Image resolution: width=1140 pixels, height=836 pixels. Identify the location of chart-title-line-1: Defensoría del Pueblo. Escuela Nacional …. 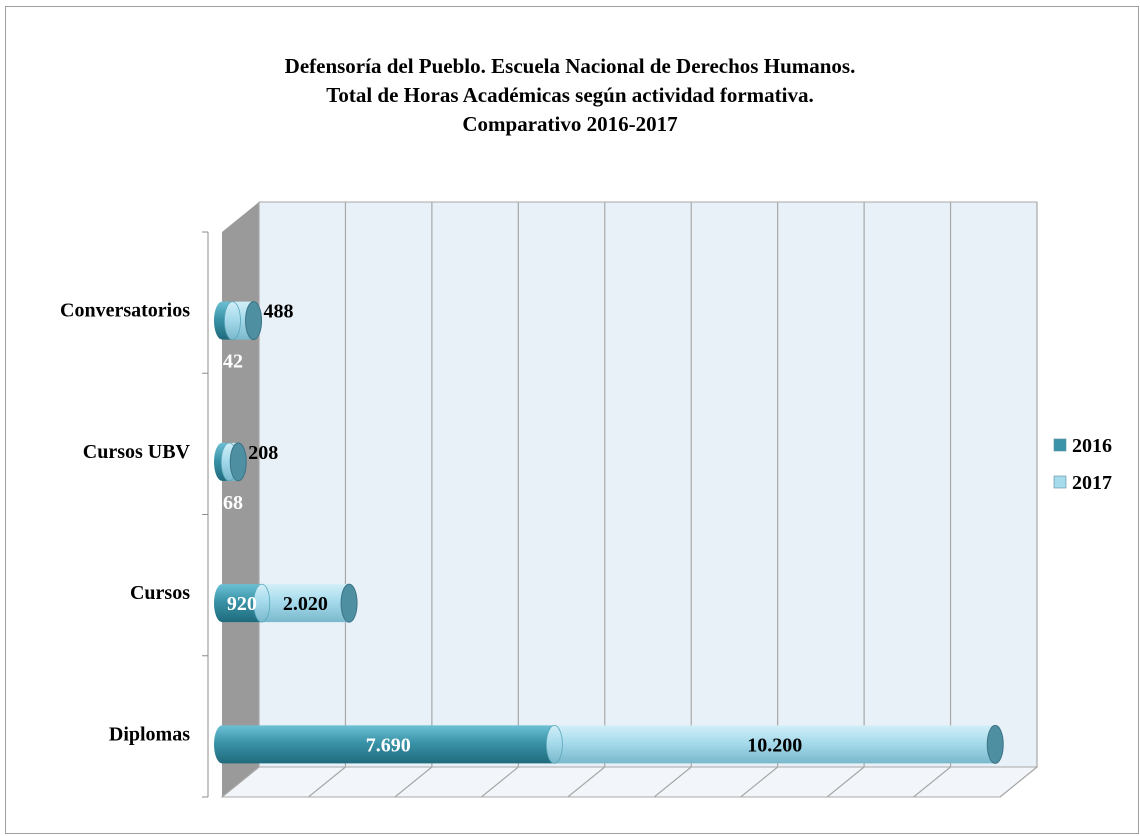
(570, 66).